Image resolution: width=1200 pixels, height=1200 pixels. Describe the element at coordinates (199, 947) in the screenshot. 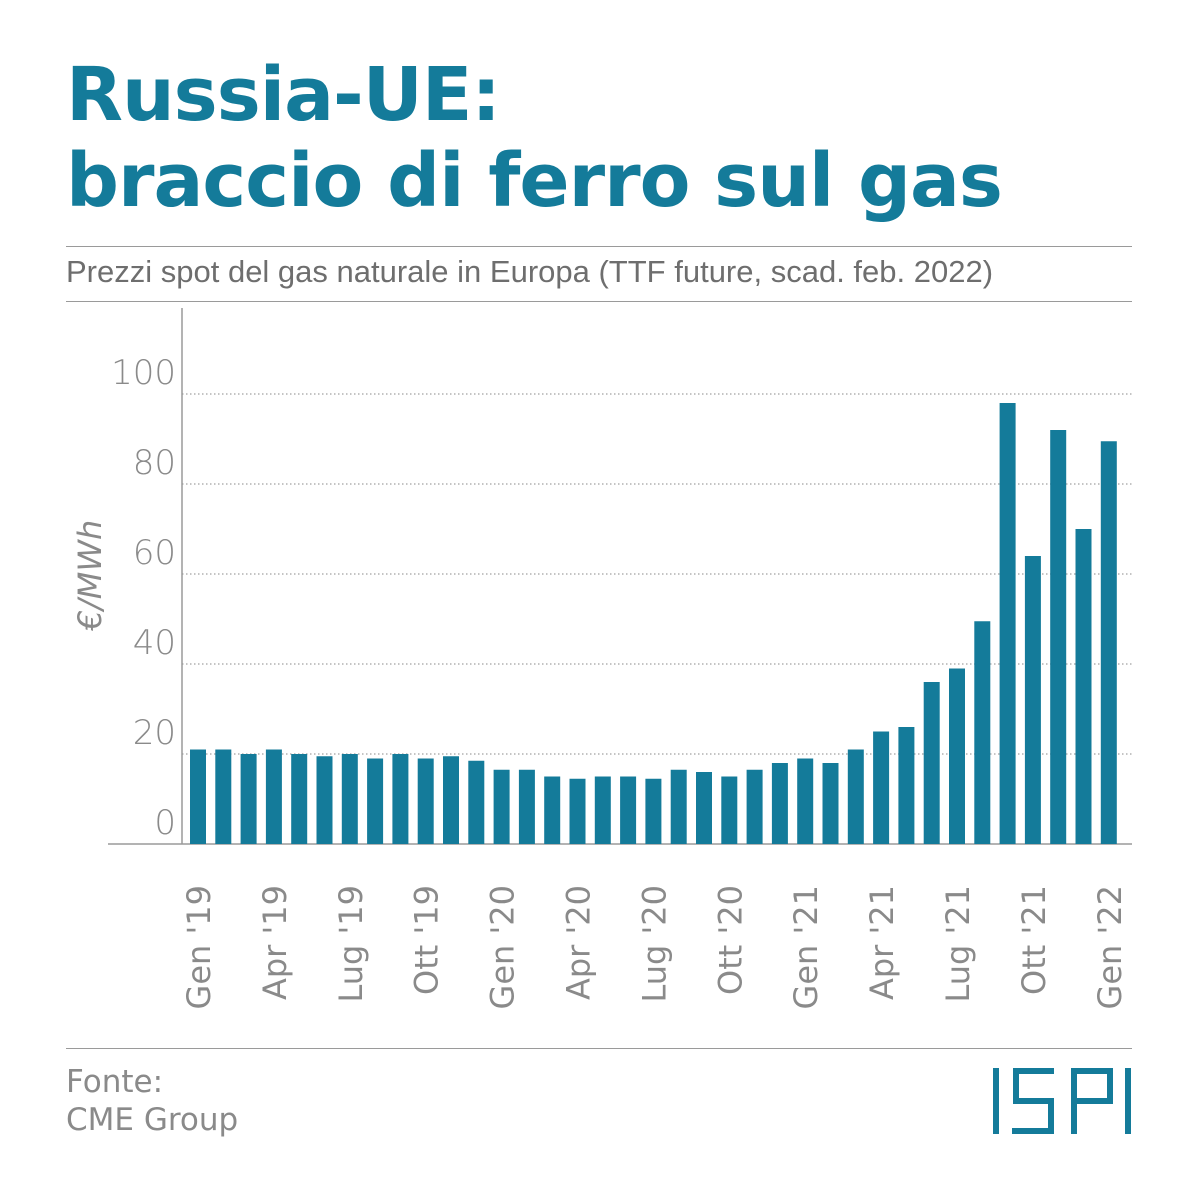

I see `x-tick-label: Gen '19` at that location.